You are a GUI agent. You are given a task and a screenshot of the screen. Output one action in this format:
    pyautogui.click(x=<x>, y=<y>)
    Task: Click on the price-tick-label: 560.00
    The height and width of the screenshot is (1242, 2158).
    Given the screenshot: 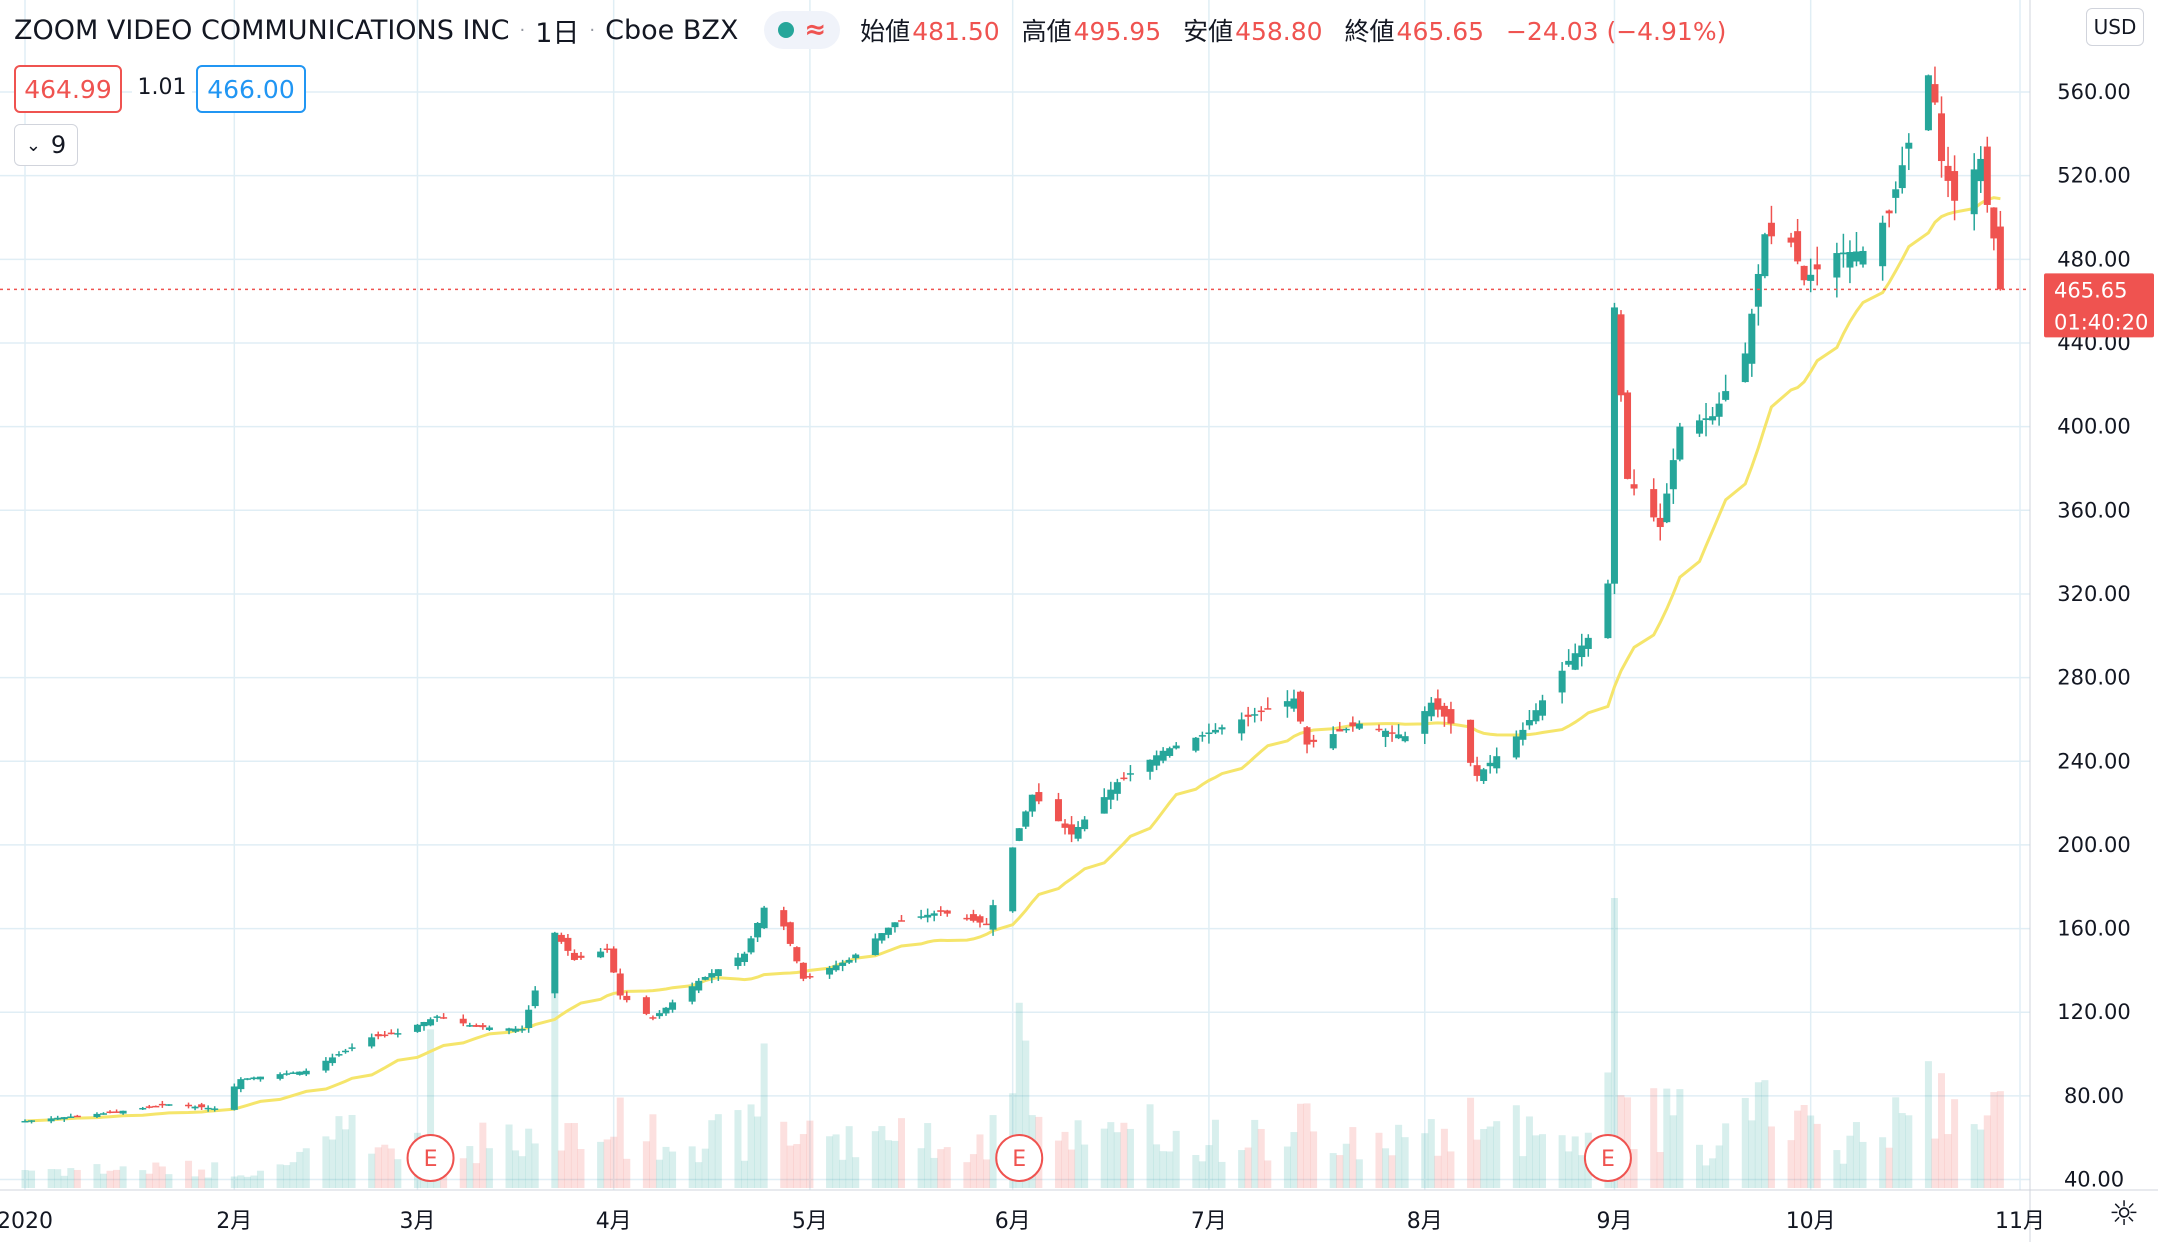 What is the action you would take?
    pyautogui.click(x=2093, y=92)
    